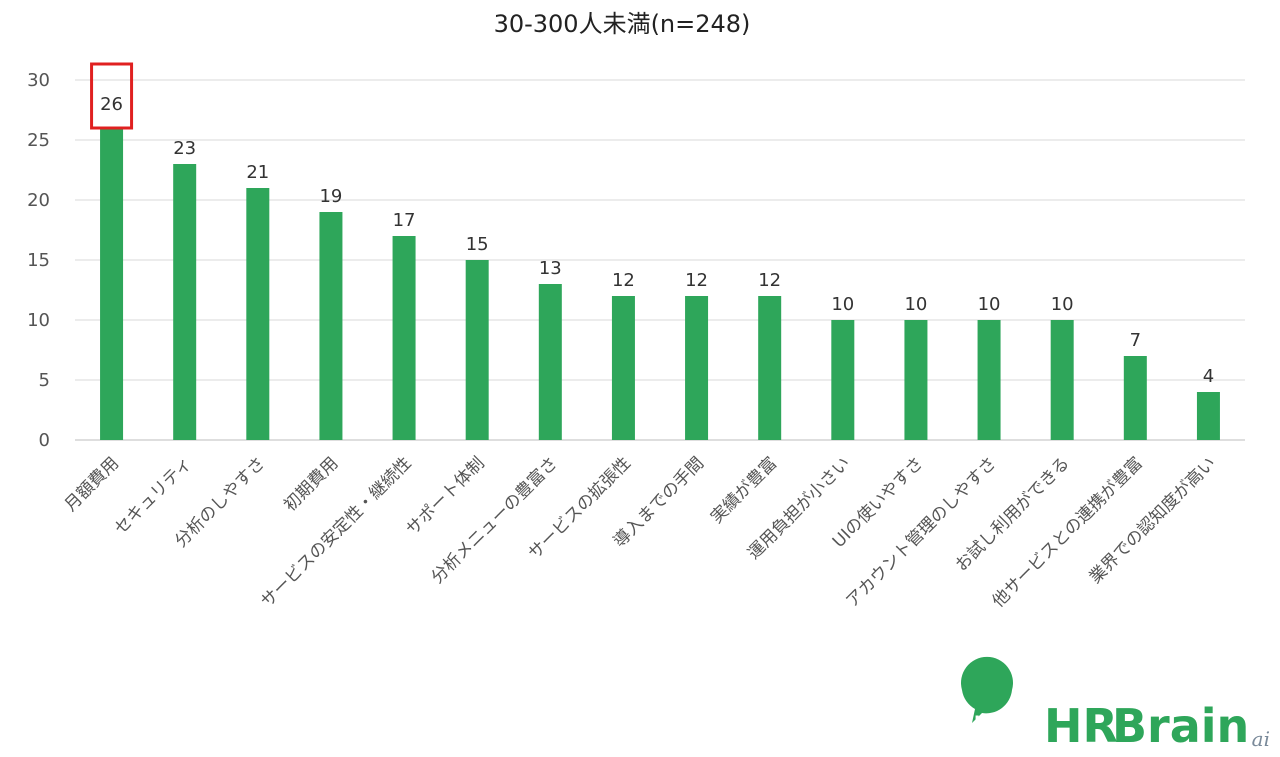  What do you see at coordinates (1081, 726) in the screenshot?
I see `logo-text-hr: HR` at bounding box center [1081, 726].